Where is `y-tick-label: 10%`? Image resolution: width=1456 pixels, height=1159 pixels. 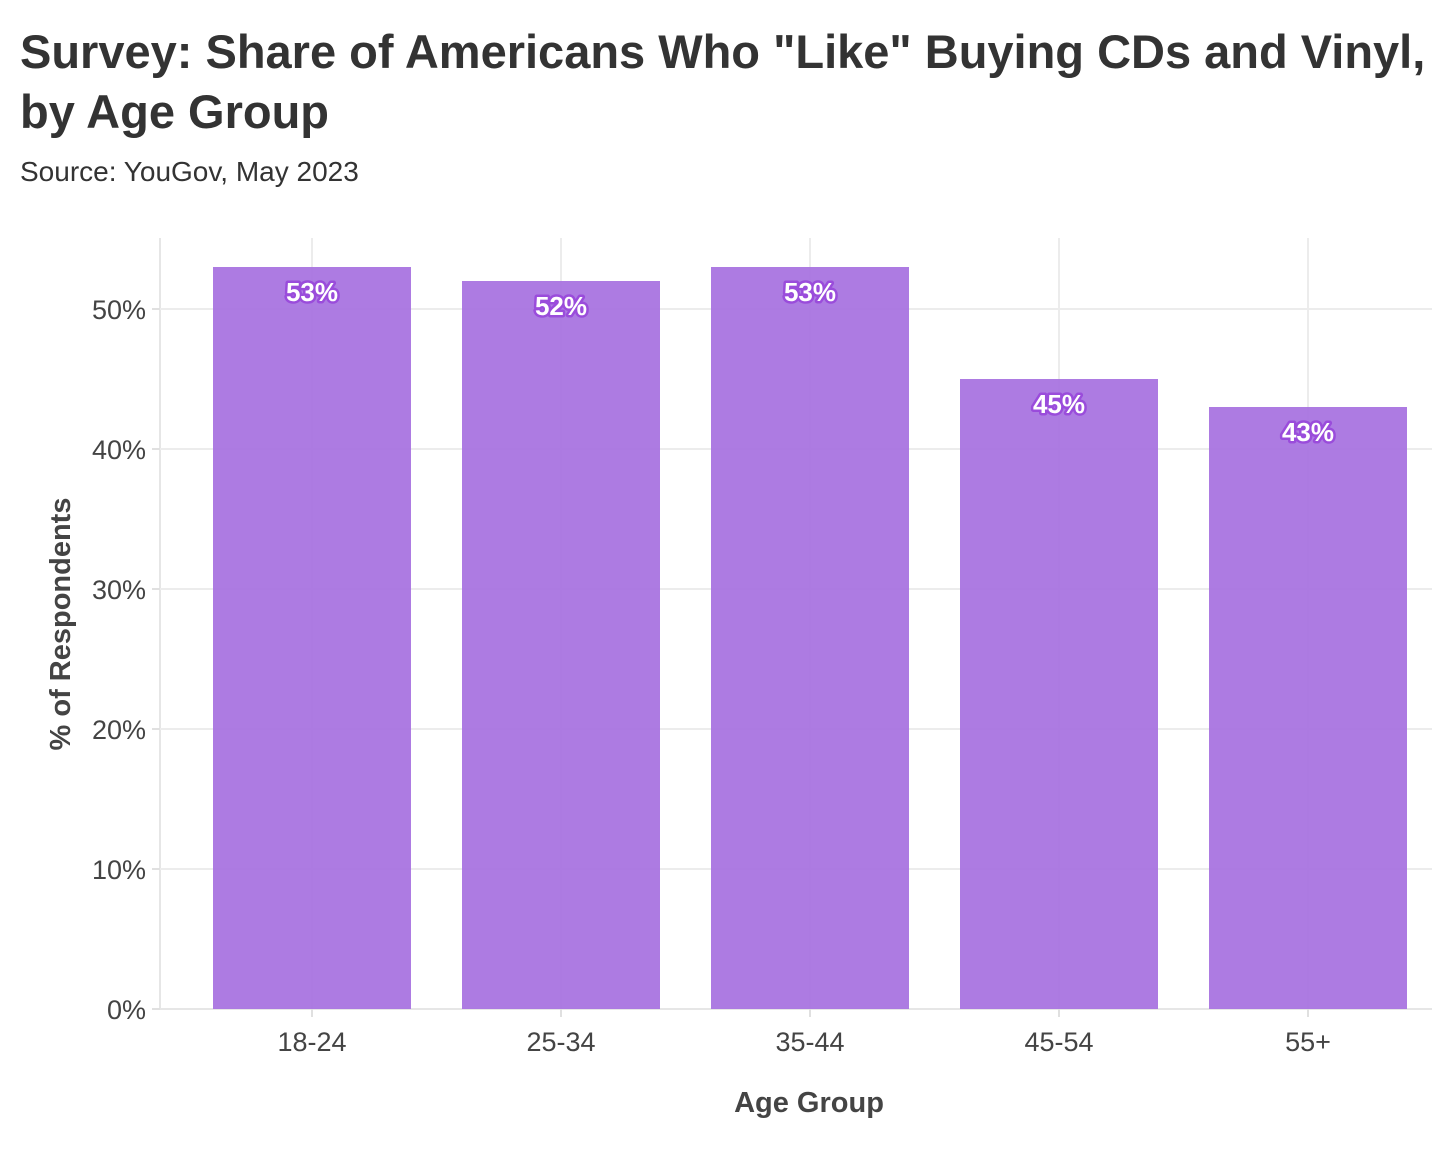
y-tick-label: 10% is located at coordinates (119, 870).